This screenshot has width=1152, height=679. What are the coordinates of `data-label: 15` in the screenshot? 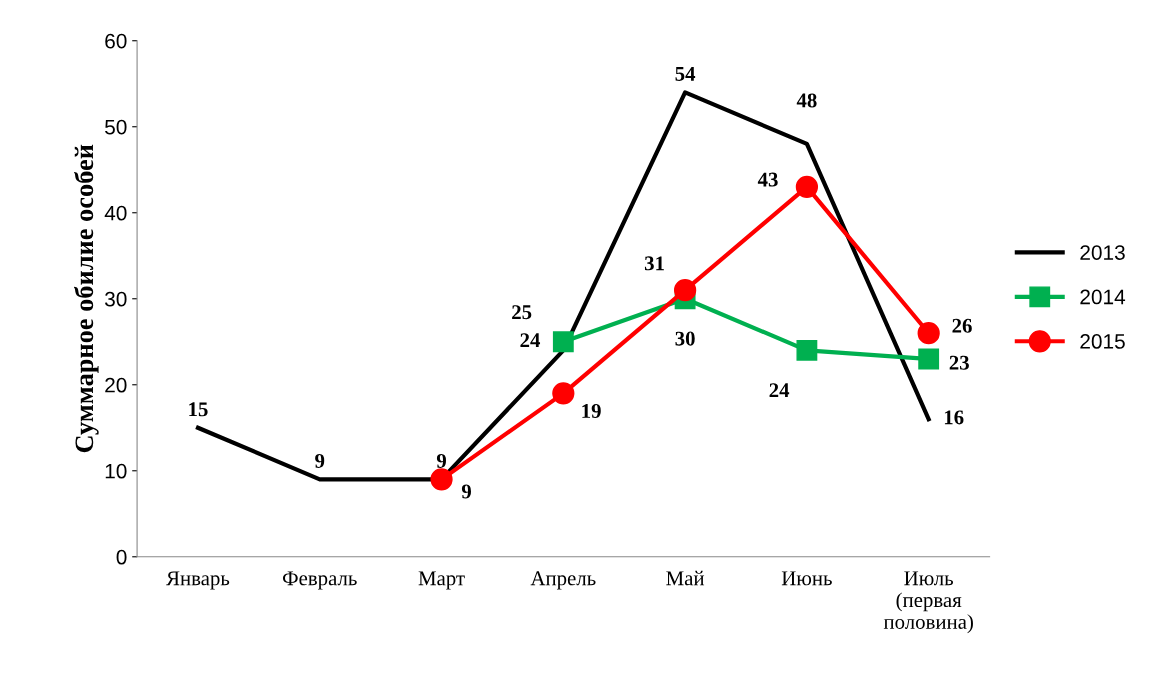 It's located at (198, 409).